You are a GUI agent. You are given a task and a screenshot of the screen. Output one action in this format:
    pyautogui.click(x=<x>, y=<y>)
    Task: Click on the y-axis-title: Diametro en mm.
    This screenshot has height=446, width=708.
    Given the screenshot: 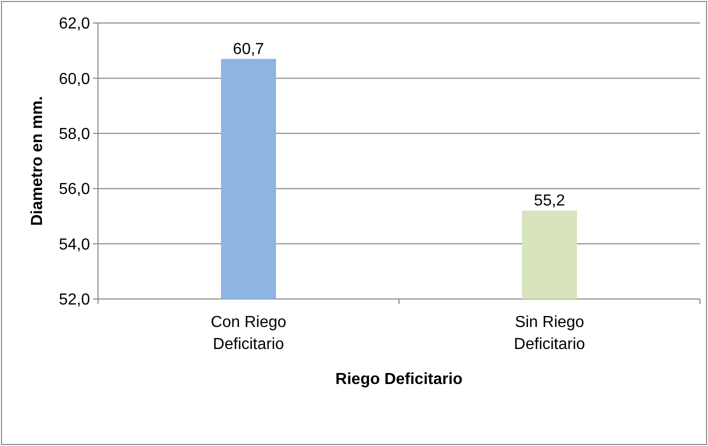 What is the action you would take?
    pyautogui.click(x=37, y=161)
    